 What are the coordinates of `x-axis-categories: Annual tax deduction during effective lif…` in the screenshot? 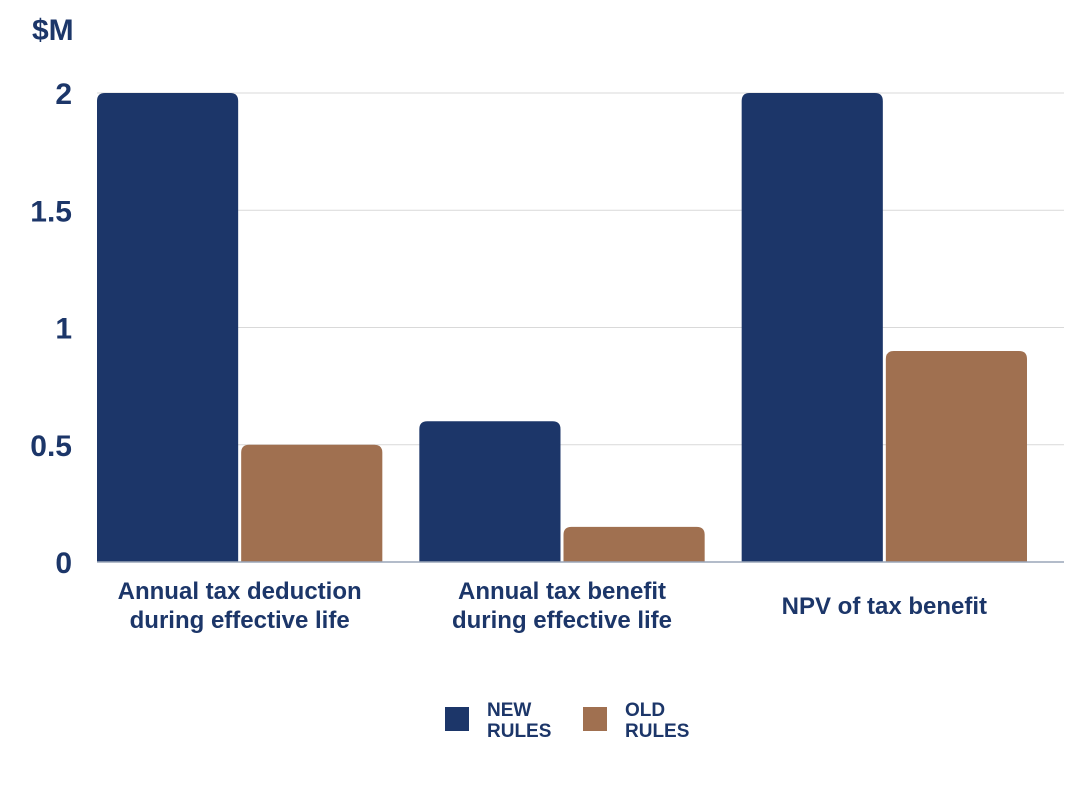 It's located at (552, 606).